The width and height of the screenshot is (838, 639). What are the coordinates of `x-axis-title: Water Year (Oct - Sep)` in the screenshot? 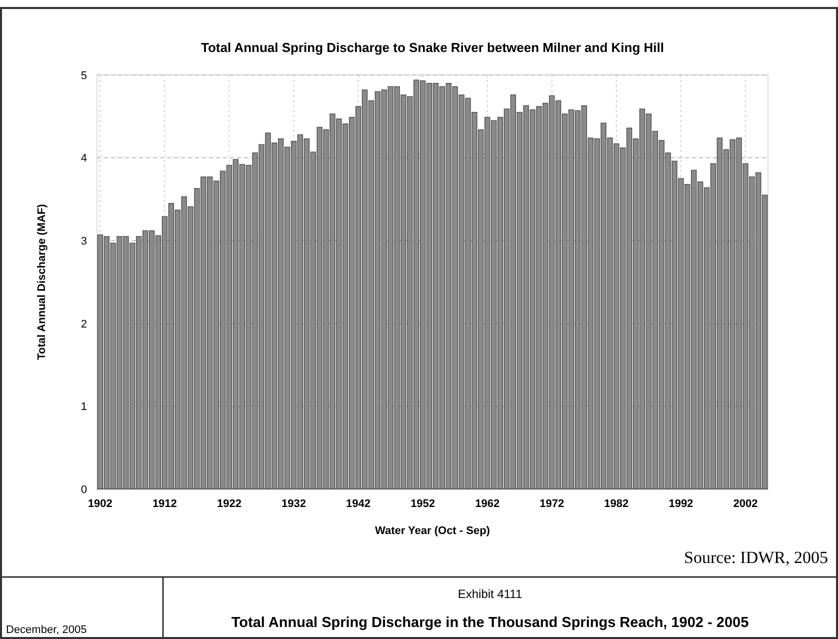 It's located at (432, 531).